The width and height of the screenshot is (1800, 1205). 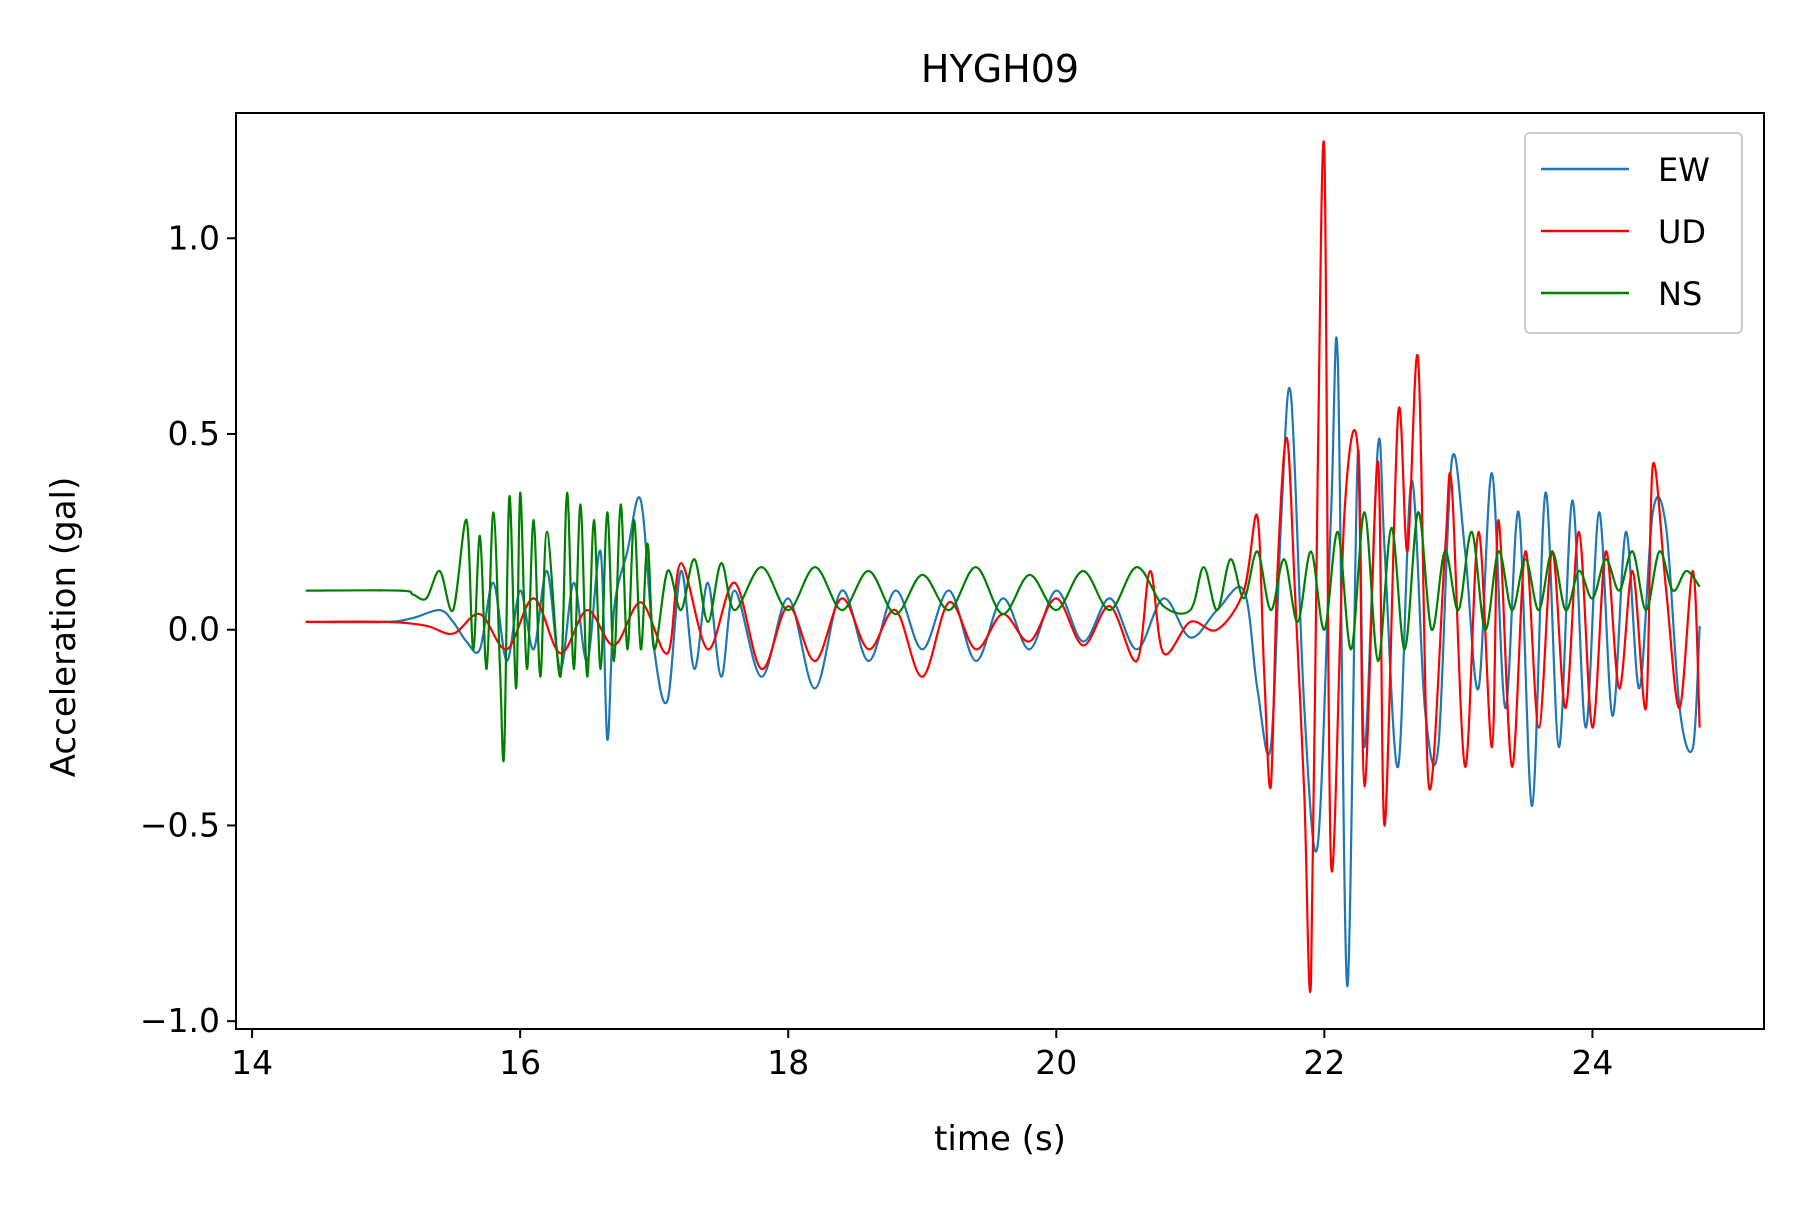 I want to click on x-tick-label: 24, so click(x=1592, y=1062).